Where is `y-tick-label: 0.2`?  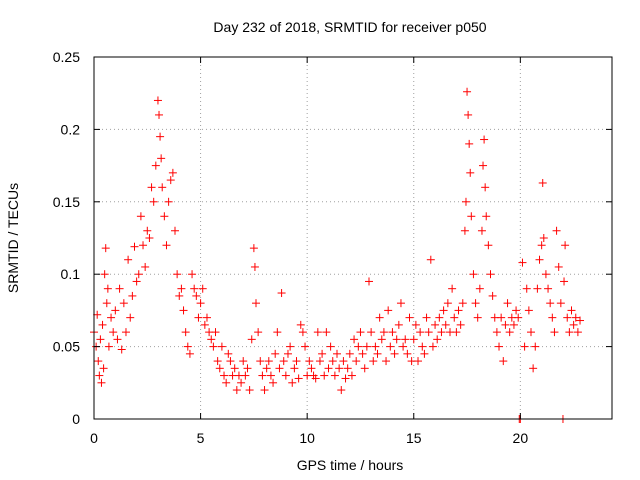 y-tick-label: 0.2 is located at coordinates (71, 129).